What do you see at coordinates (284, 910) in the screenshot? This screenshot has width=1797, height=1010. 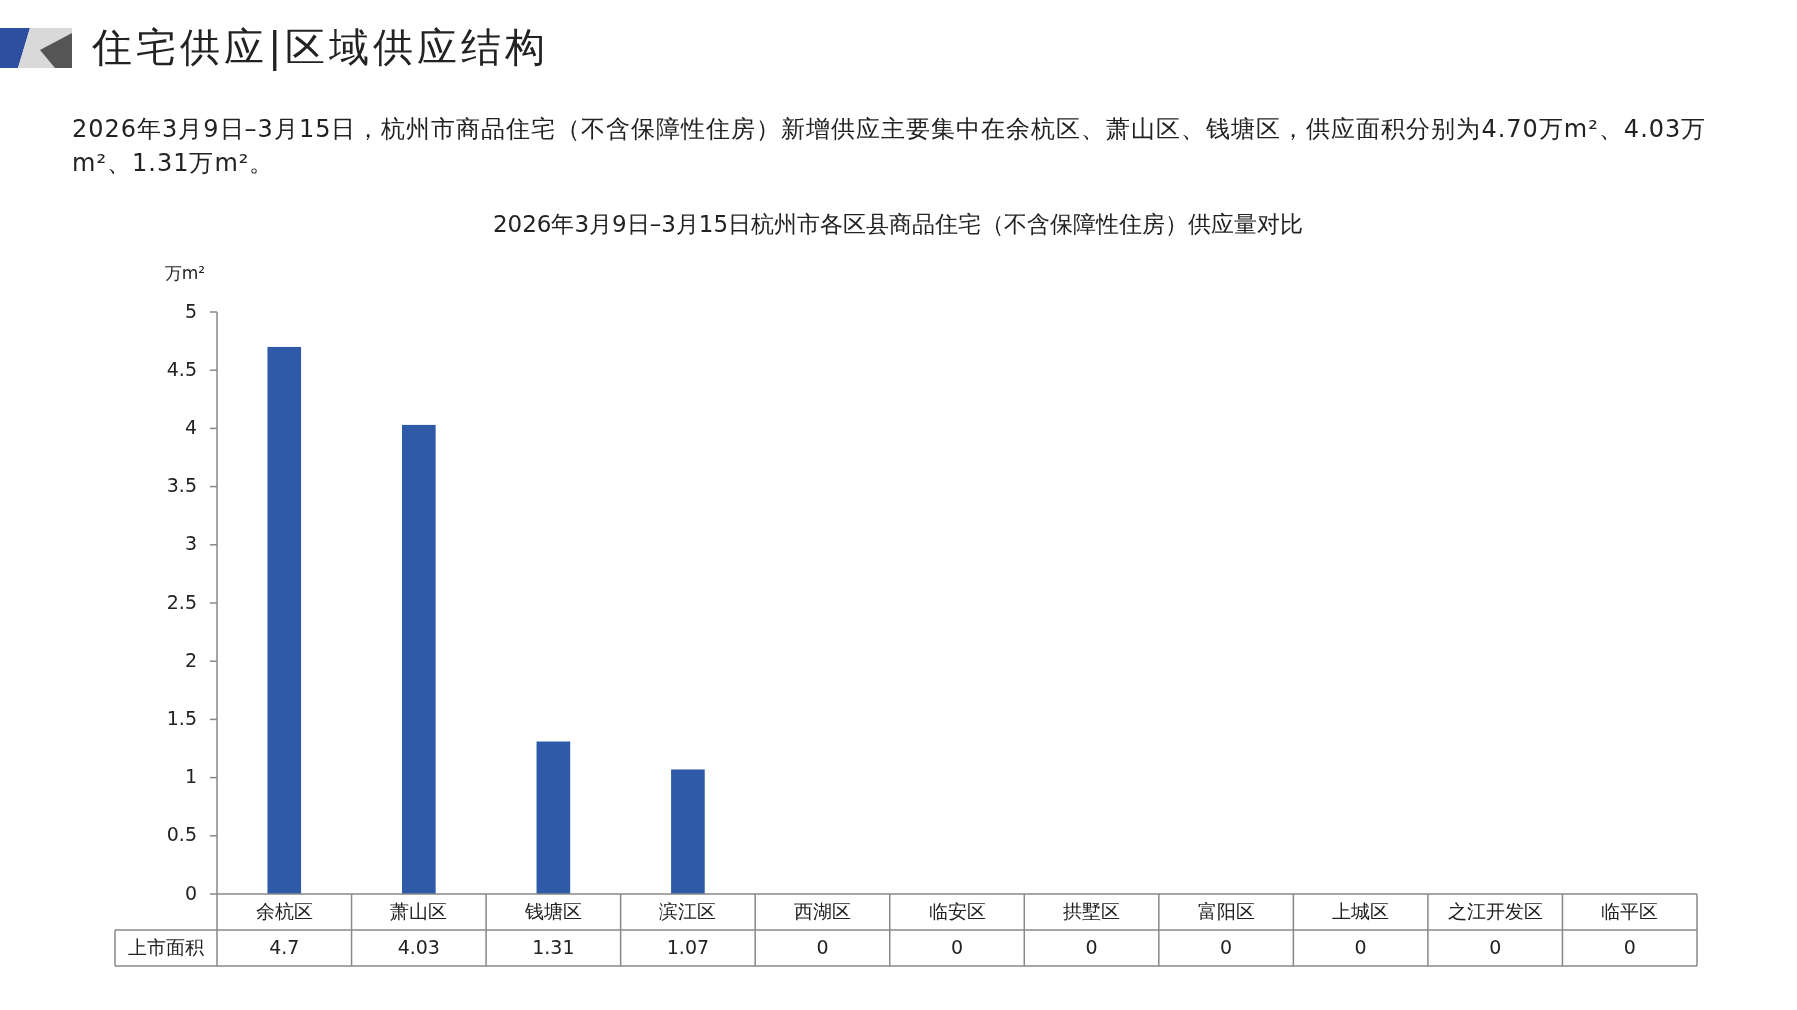 I see `x-tick-label: 余杭区` at bounding box center [284, 910].